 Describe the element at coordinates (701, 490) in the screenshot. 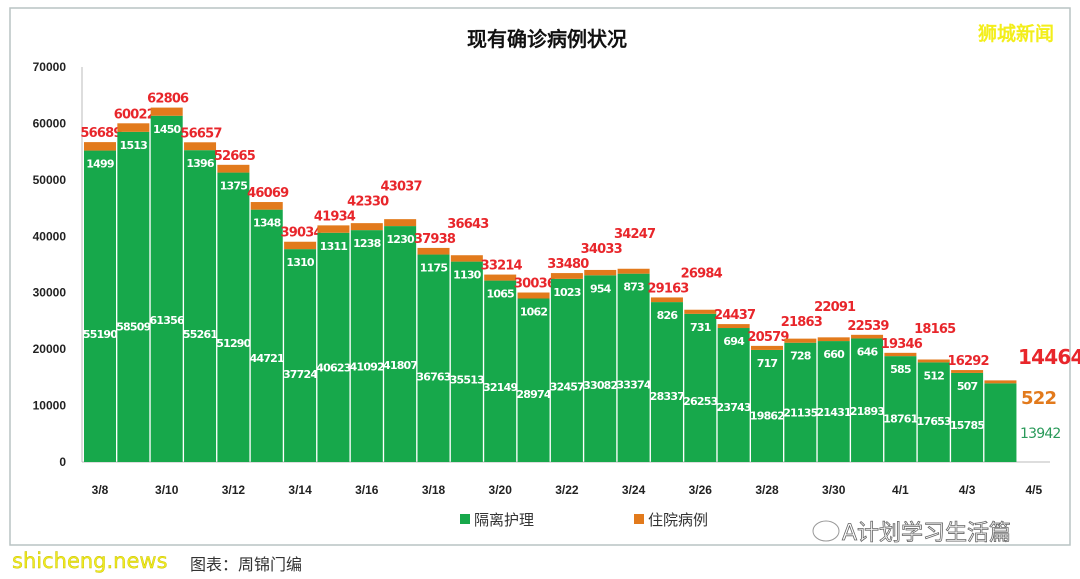

I see `x-tick-label: 3/26` at that location.